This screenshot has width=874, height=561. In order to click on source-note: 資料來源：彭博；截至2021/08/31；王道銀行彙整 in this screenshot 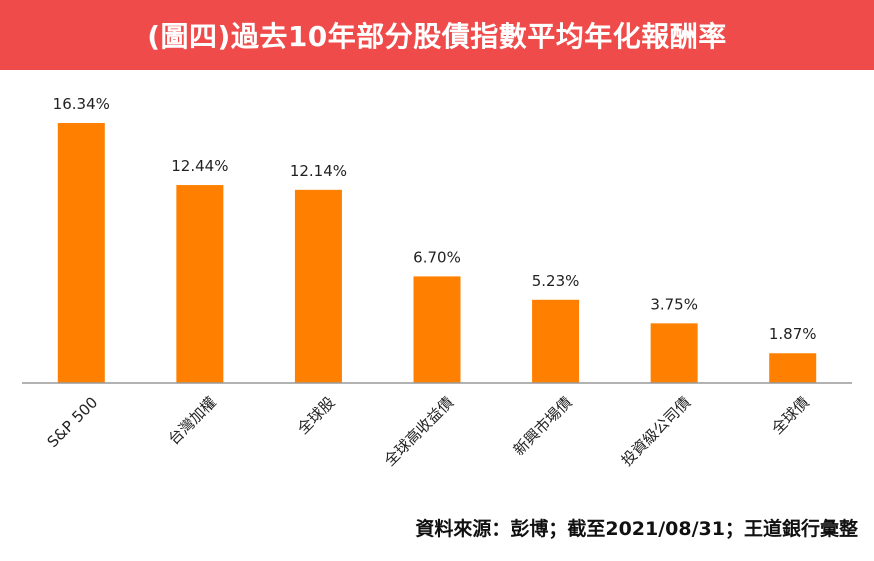, I will do `click(636, 529)`.